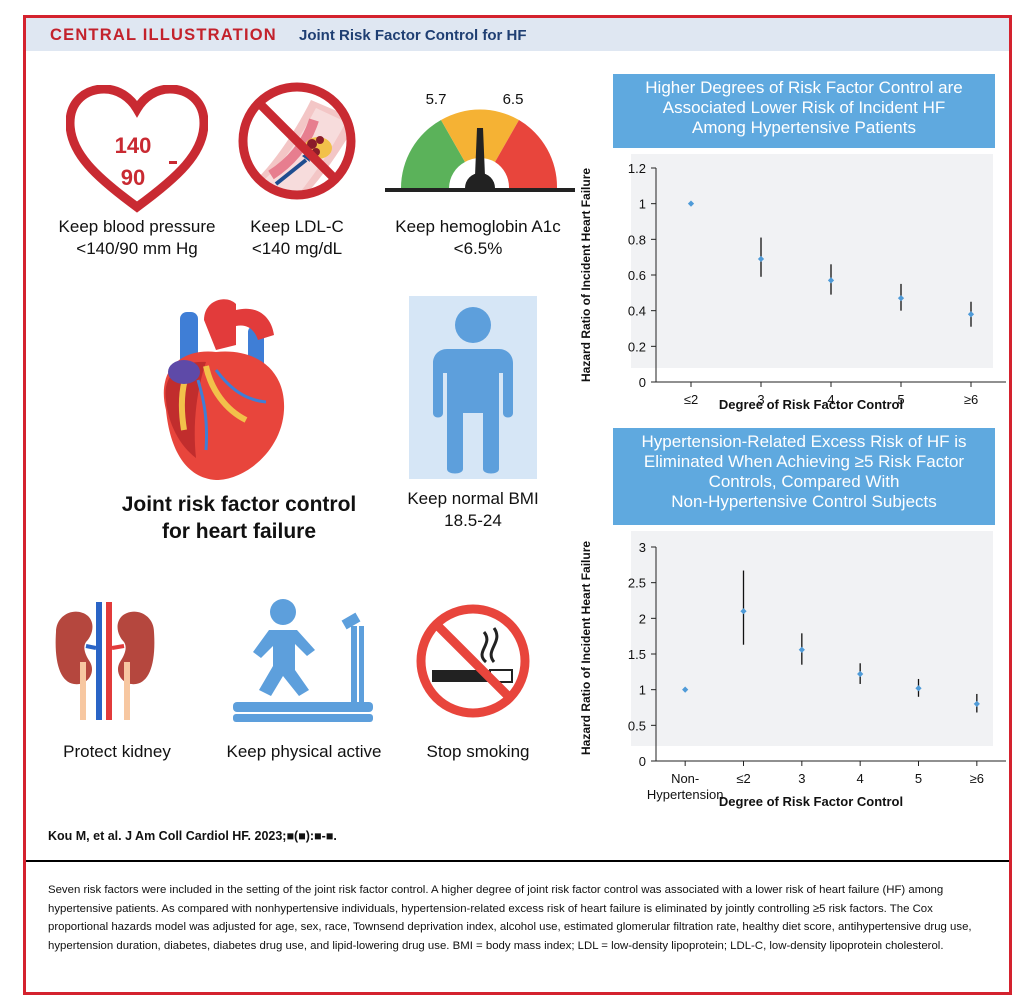 The height and width of the screenshot is (1008, 1017). What do you see at coordinates (637, 168) in the screenshot?
I see `chart1-ytick-label: 1.2` at bounding box center [637, 168].